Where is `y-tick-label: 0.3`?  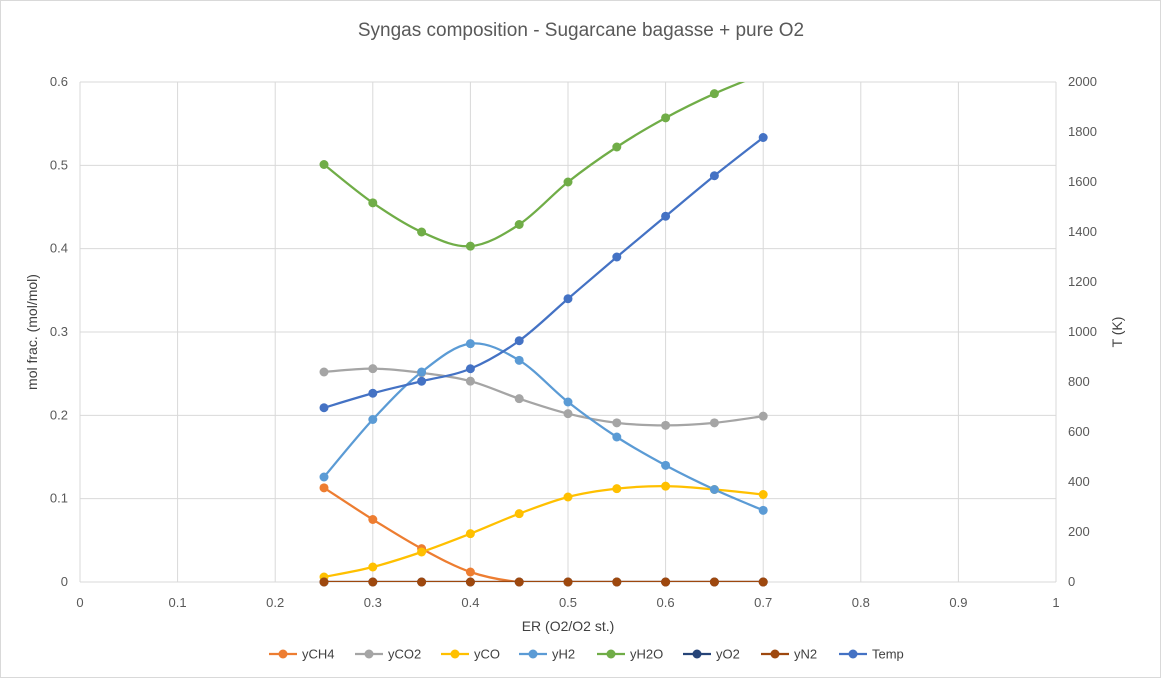
y-tick-label: 0.3 is located at coordinates (59, 331).